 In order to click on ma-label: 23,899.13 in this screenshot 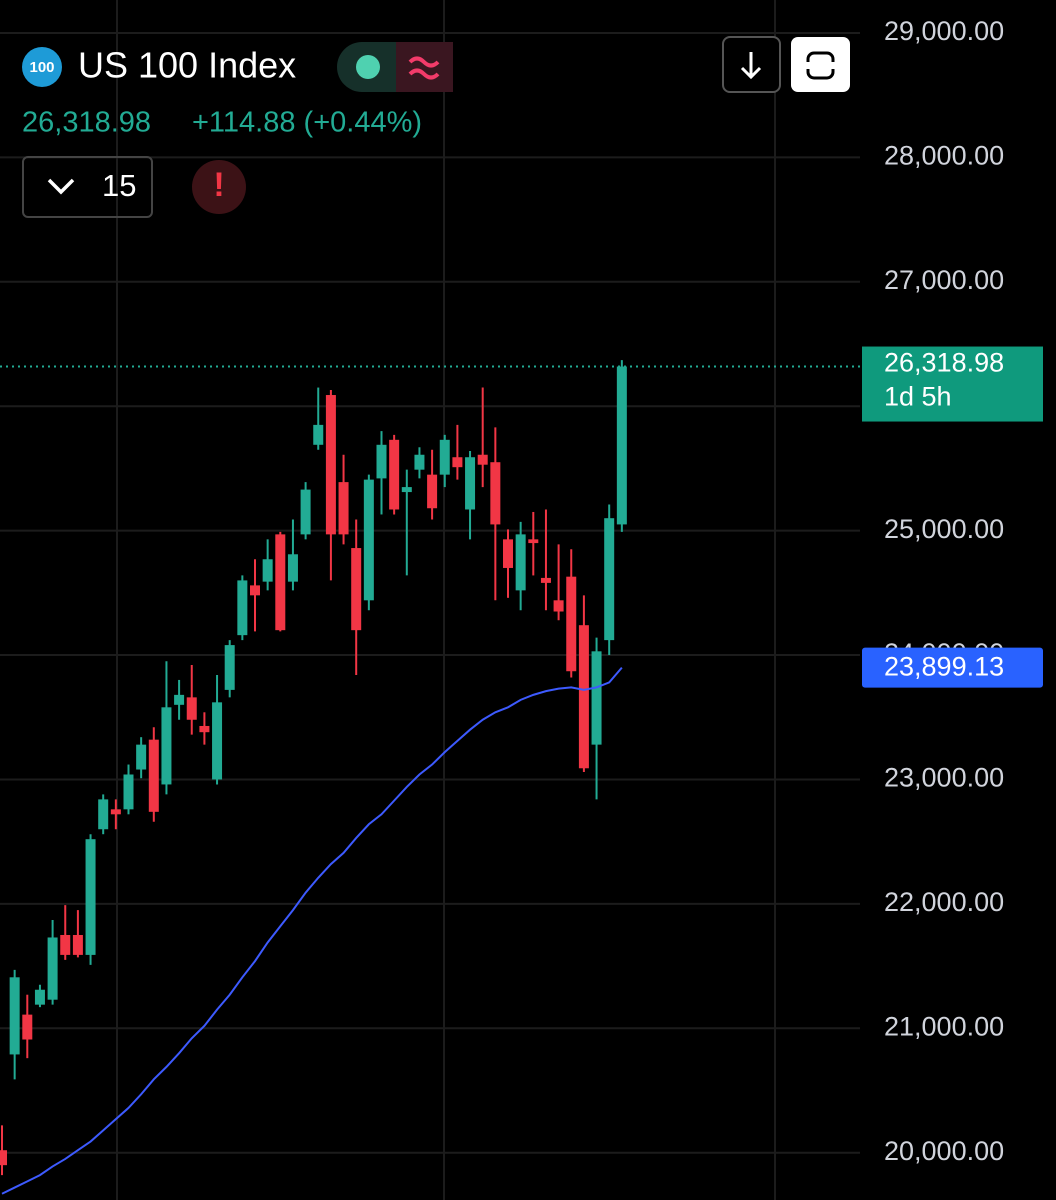, I will do `click(944, 667)`.